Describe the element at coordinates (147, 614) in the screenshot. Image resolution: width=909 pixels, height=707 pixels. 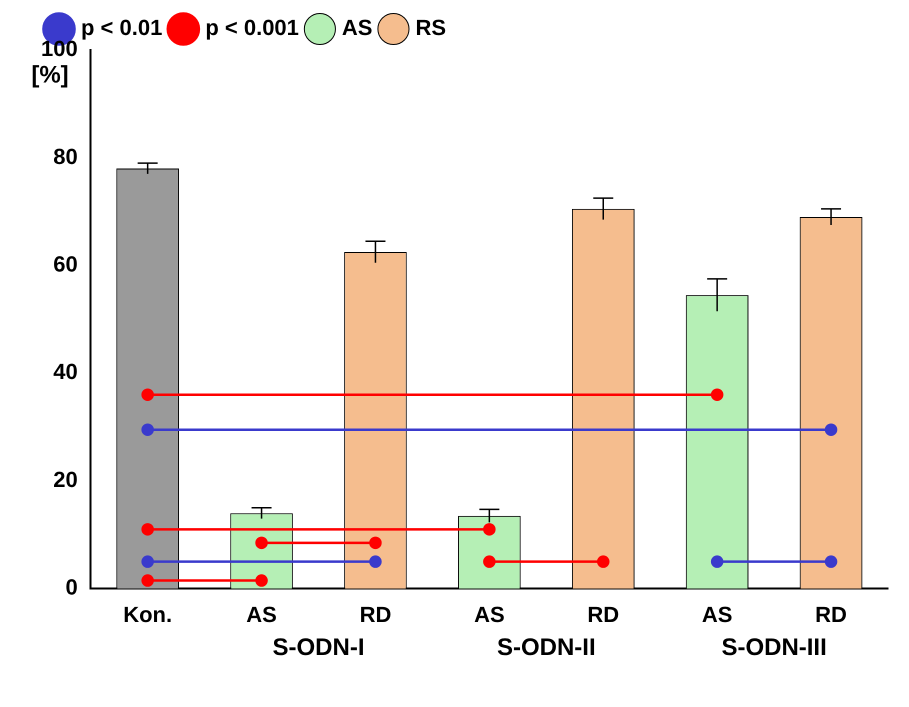
I see `x-tick-label: Kon.` at that location.